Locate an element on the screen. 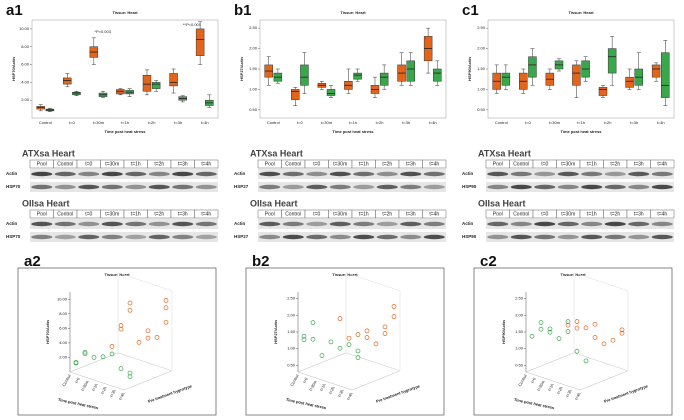 The image size is (684, 420). y-axis-label: HSP90/Actin is located at coordinates (469, 69).